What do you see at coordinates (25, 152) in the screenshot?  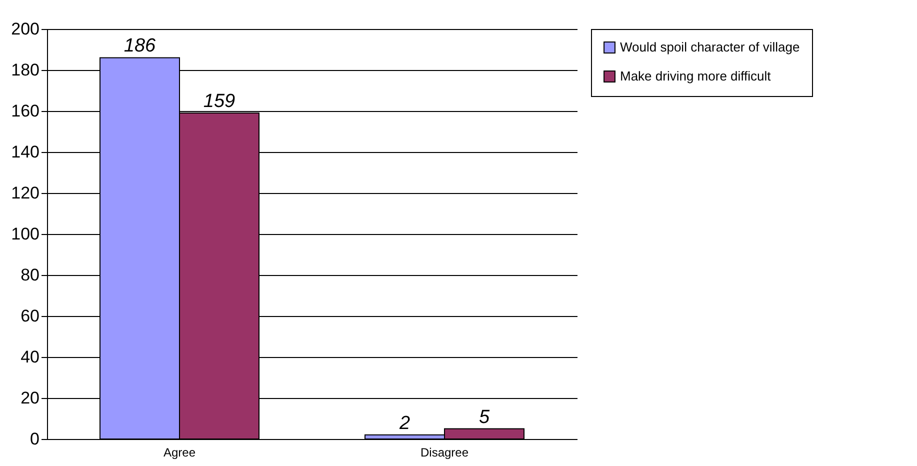 I see `y-tick-label: 140` at bounding box center [25, 152].